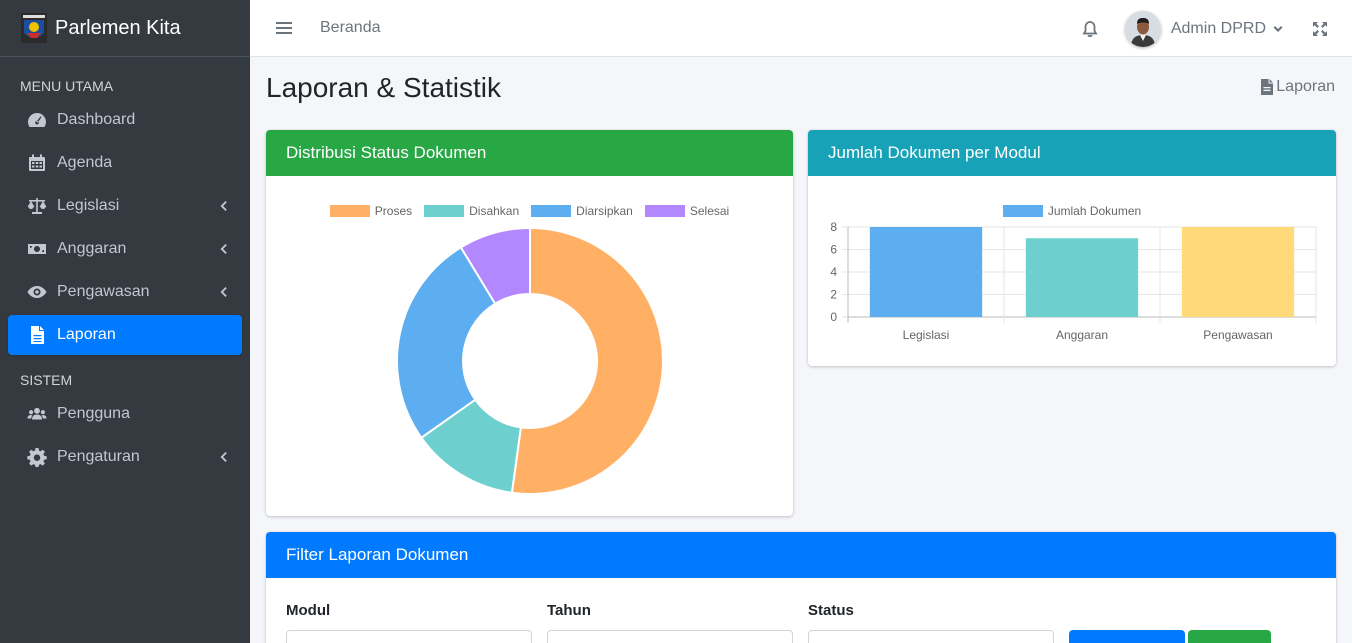 The height and width of the screenshot is (643, 1352). I want to click on user-name: Admin DPRD, so click(1218, 28).